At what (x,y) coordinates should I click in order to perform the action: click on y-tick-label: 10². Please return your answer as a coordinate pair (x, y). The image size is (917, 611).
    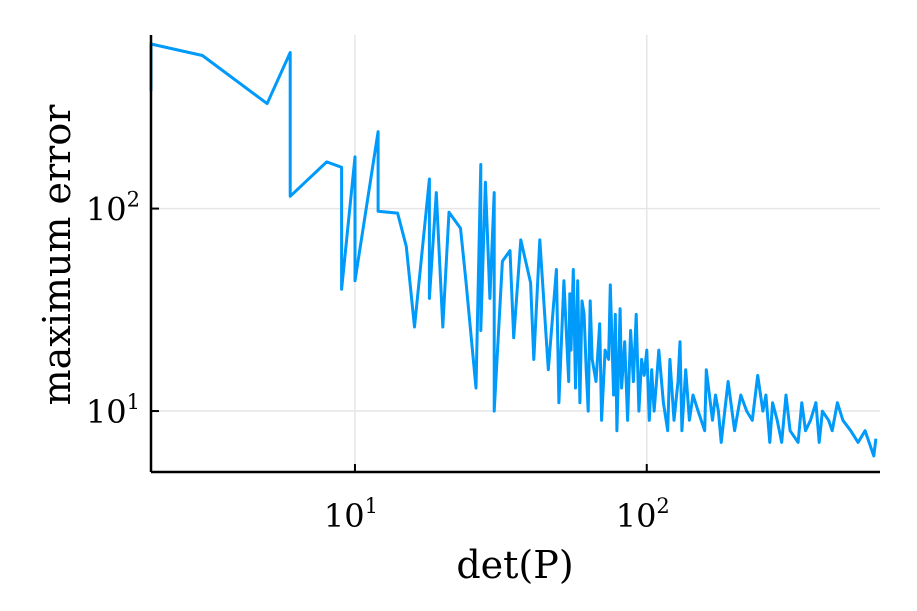
    Looking at the image, I should click on (113, 208).